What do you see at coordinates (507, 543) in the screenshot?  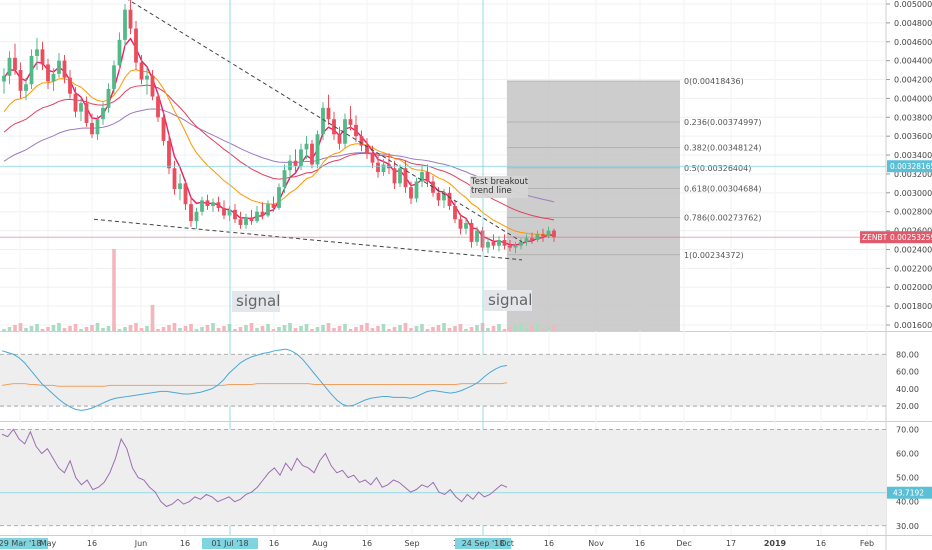 I see `time-tick-label: Oct` at bounding box center [507, 543].